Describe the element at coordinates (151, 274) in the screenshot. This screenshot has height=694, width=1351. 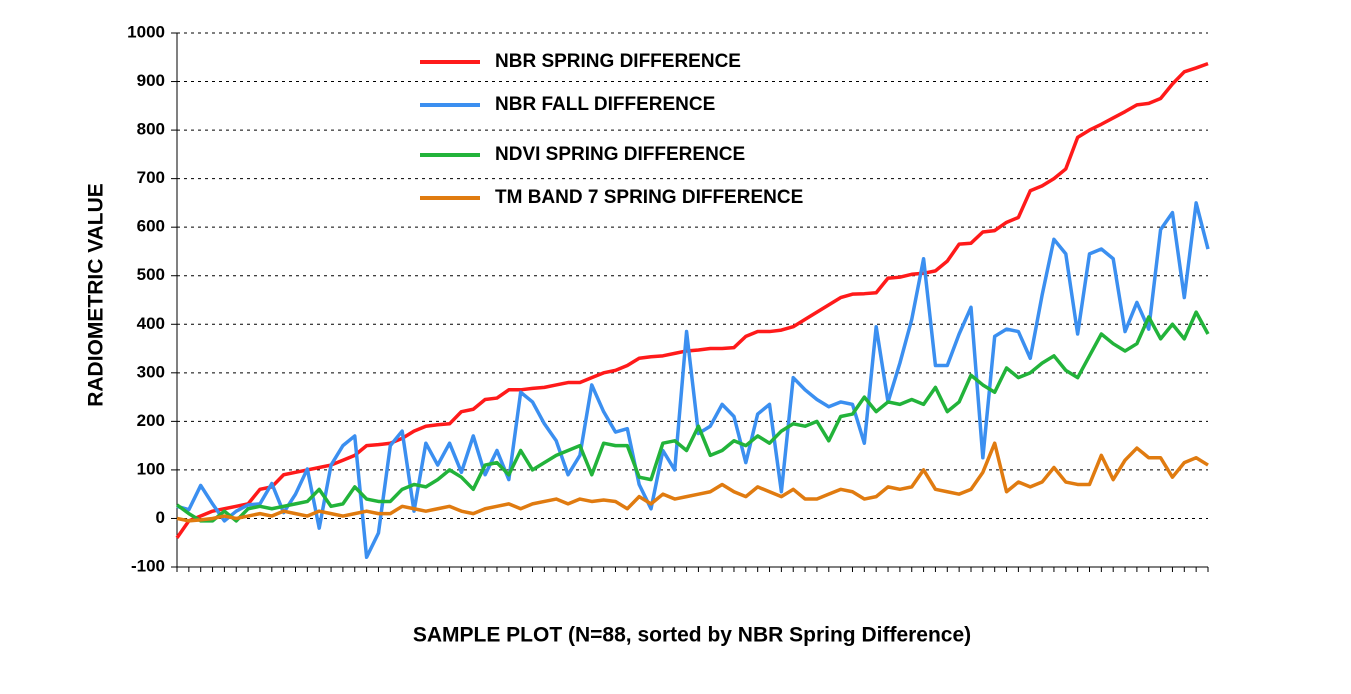
I see `y-tick-label: 500` at that location.